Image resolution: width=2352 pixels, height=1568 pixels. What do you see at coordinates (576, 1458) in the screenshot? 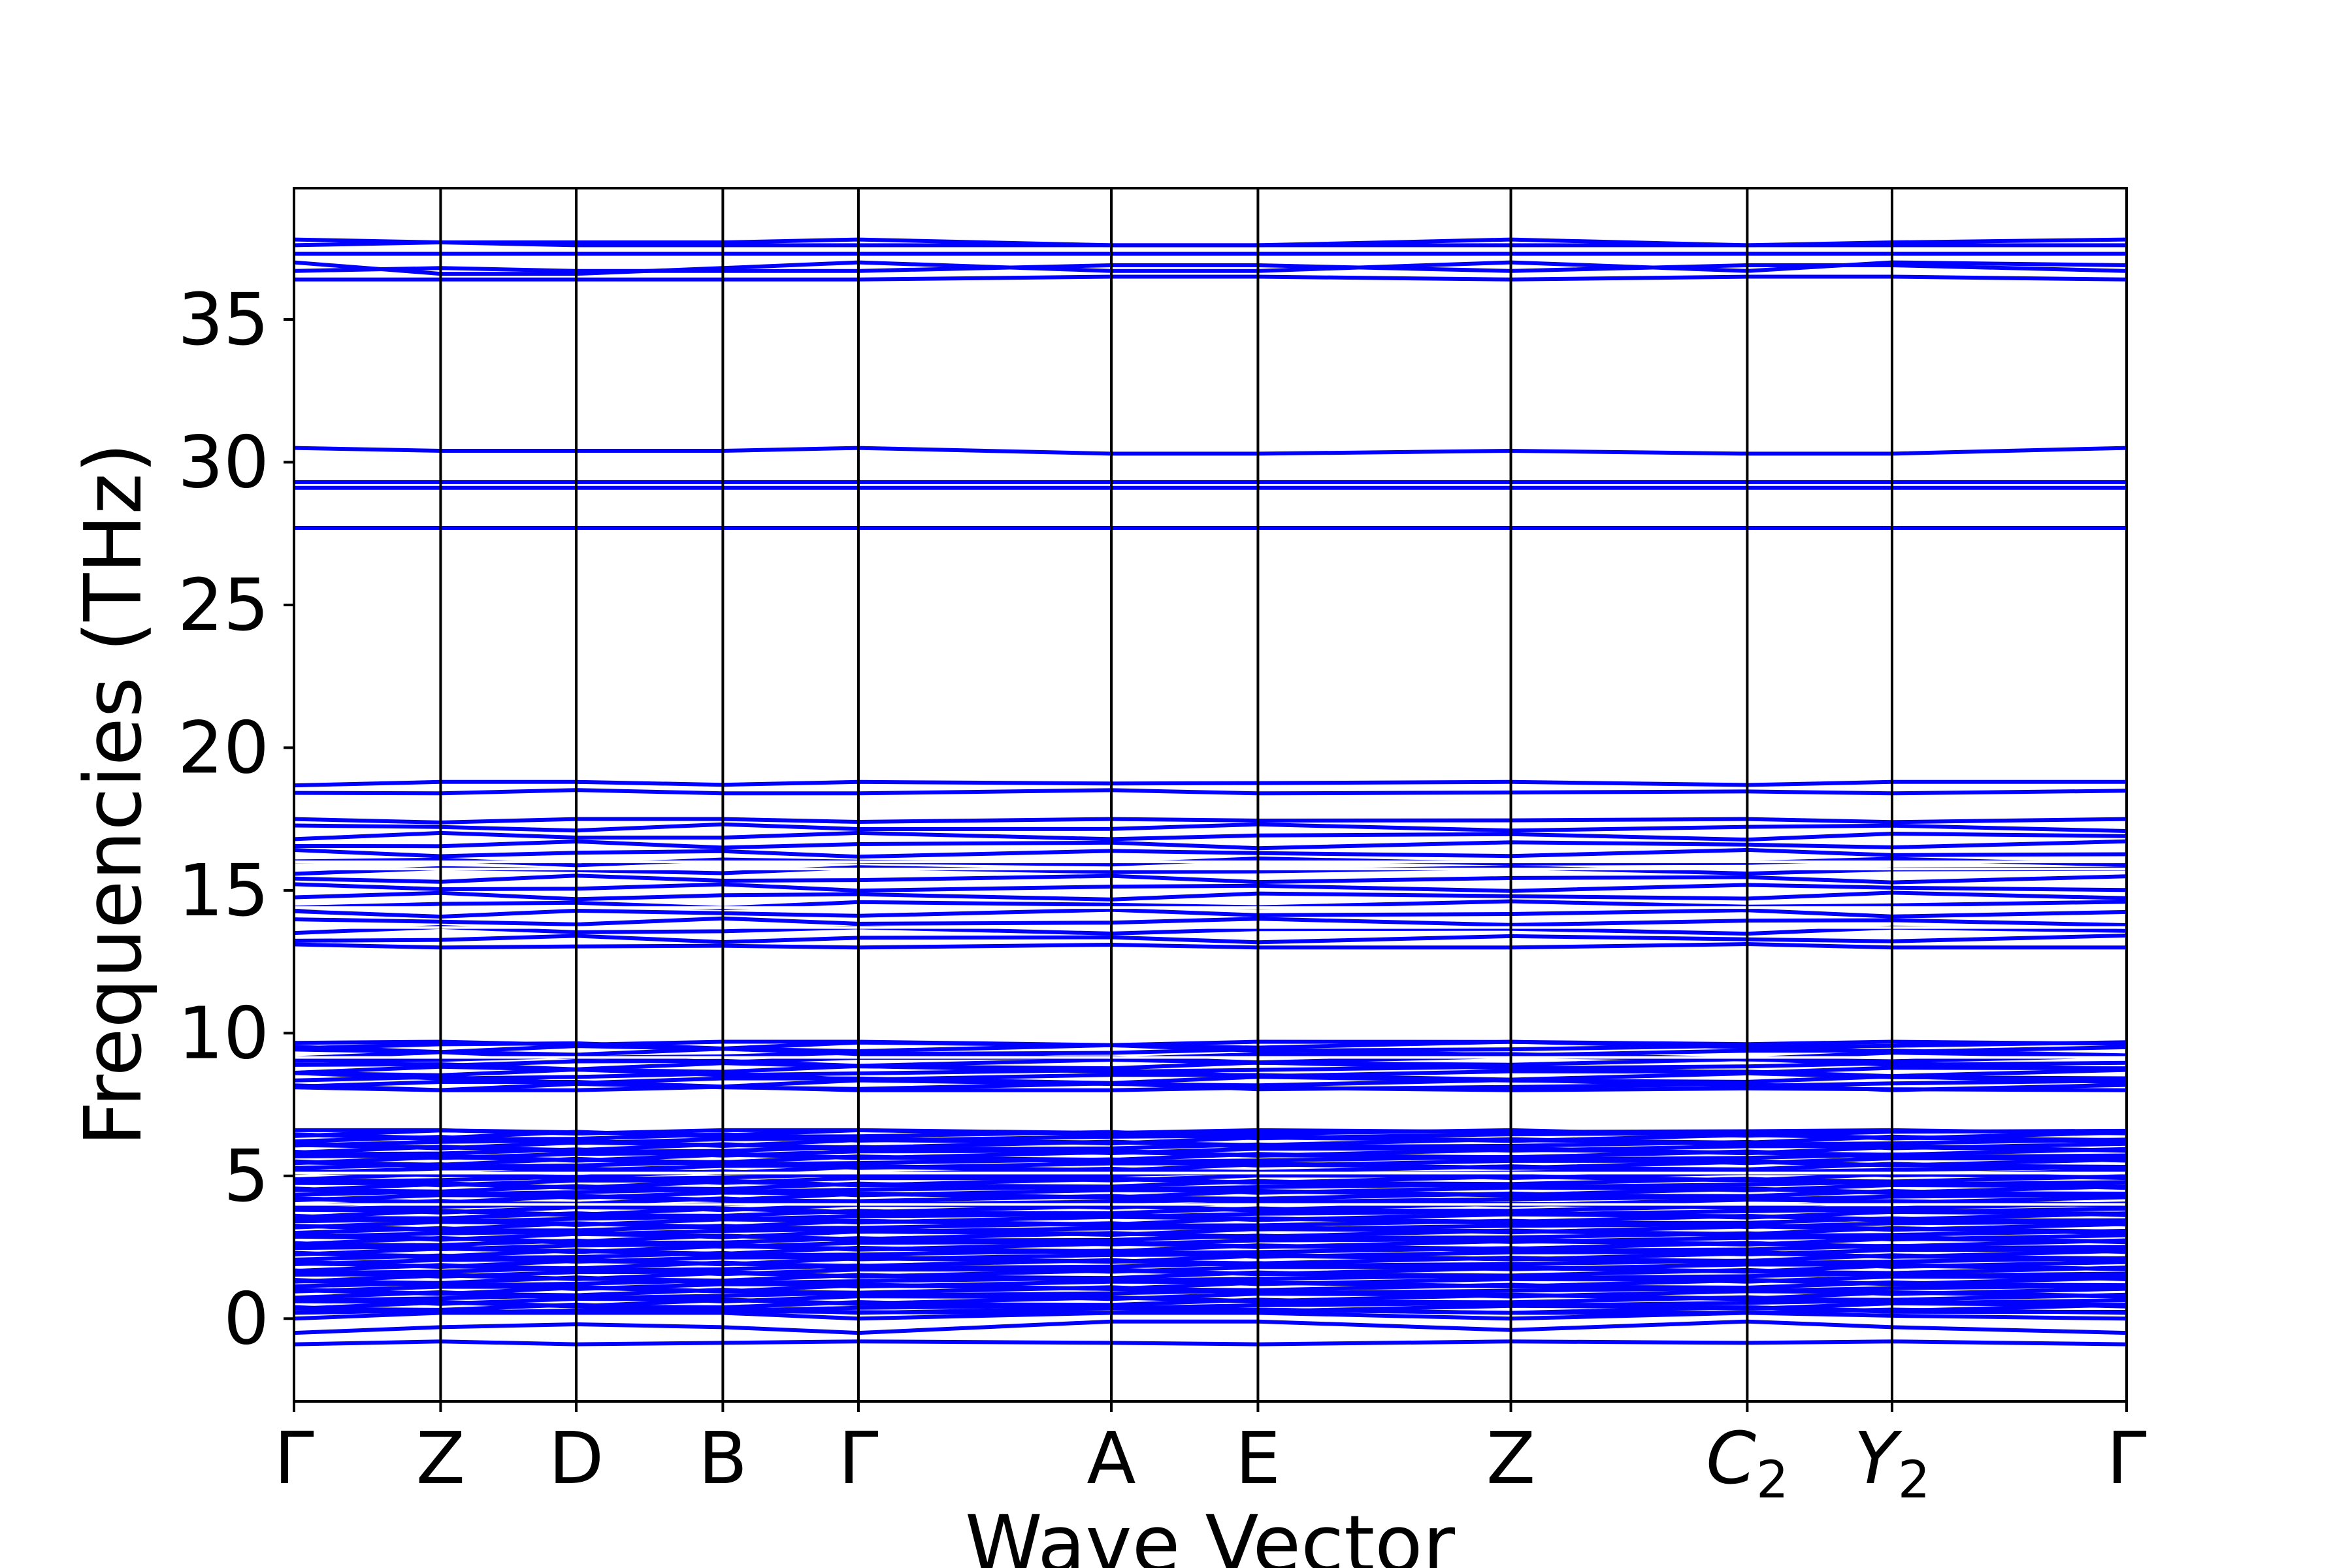
I see `x-tick-label: D` at bounding box center [576, 1458].